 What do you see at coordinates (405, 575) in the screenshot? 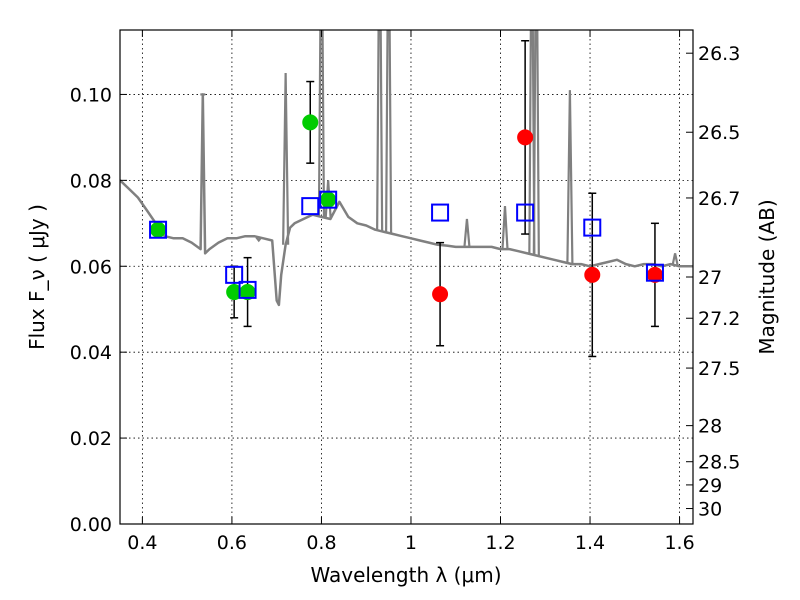
I see `x-axis-label: Wavelength λ (μm)` at bounding box center [405, 575].